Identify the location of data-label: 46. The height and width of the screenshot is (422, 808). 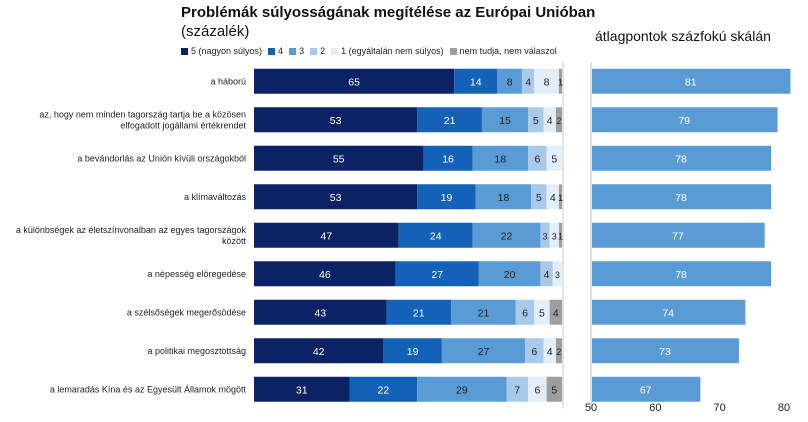
(325, 275).